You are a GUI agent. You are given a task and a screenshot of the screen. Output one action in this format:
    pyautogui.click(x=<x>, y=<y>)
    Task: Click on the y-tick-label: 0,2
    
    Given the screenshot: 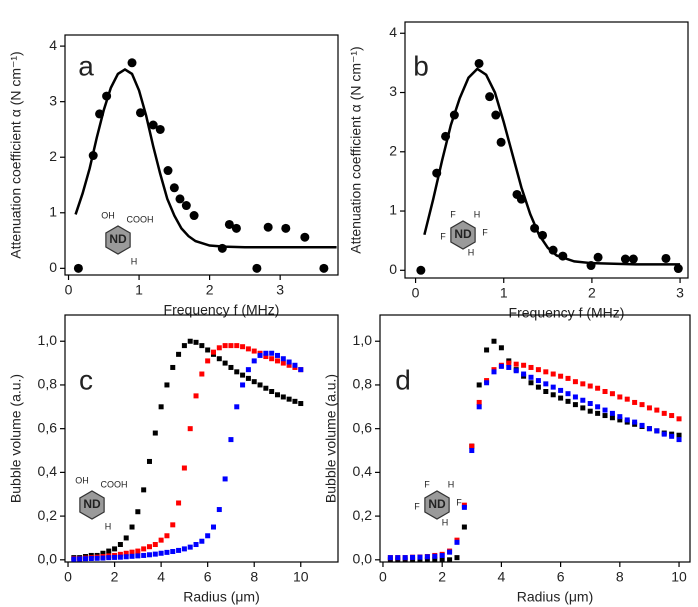 What is the action you would take?
    pyautogui.click(x=48, y=515)
    